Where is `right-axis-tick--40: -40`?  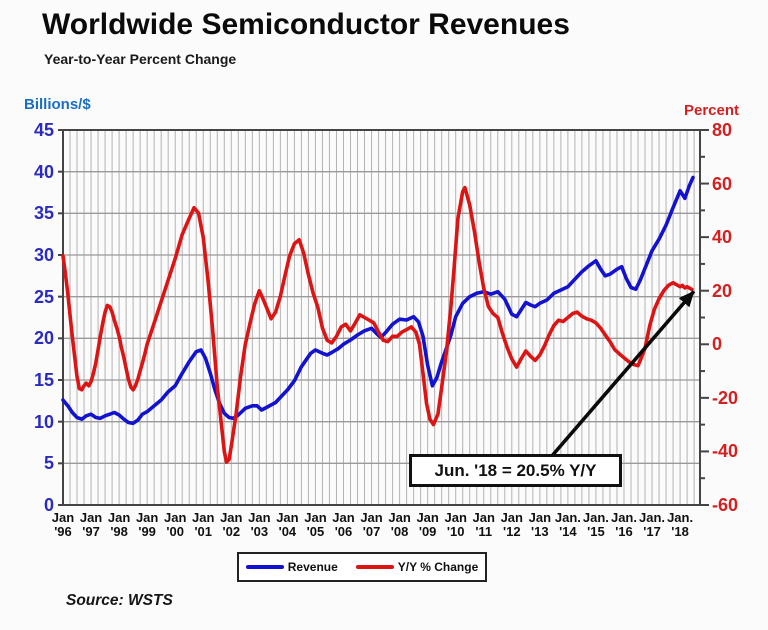
right-axis-tick--40: -40 is located at coordinates (725, 451).